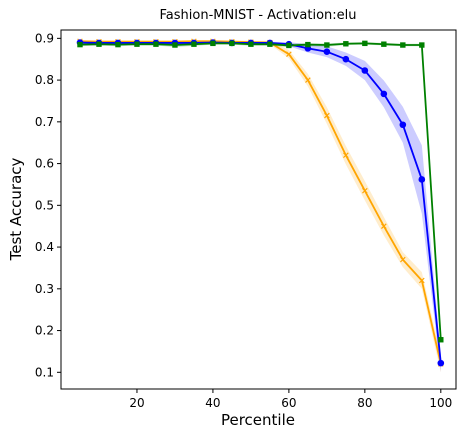  Describe the element at coordinates (288, 403) in the screenshot. I see `x-tick-label: 60` at that location.